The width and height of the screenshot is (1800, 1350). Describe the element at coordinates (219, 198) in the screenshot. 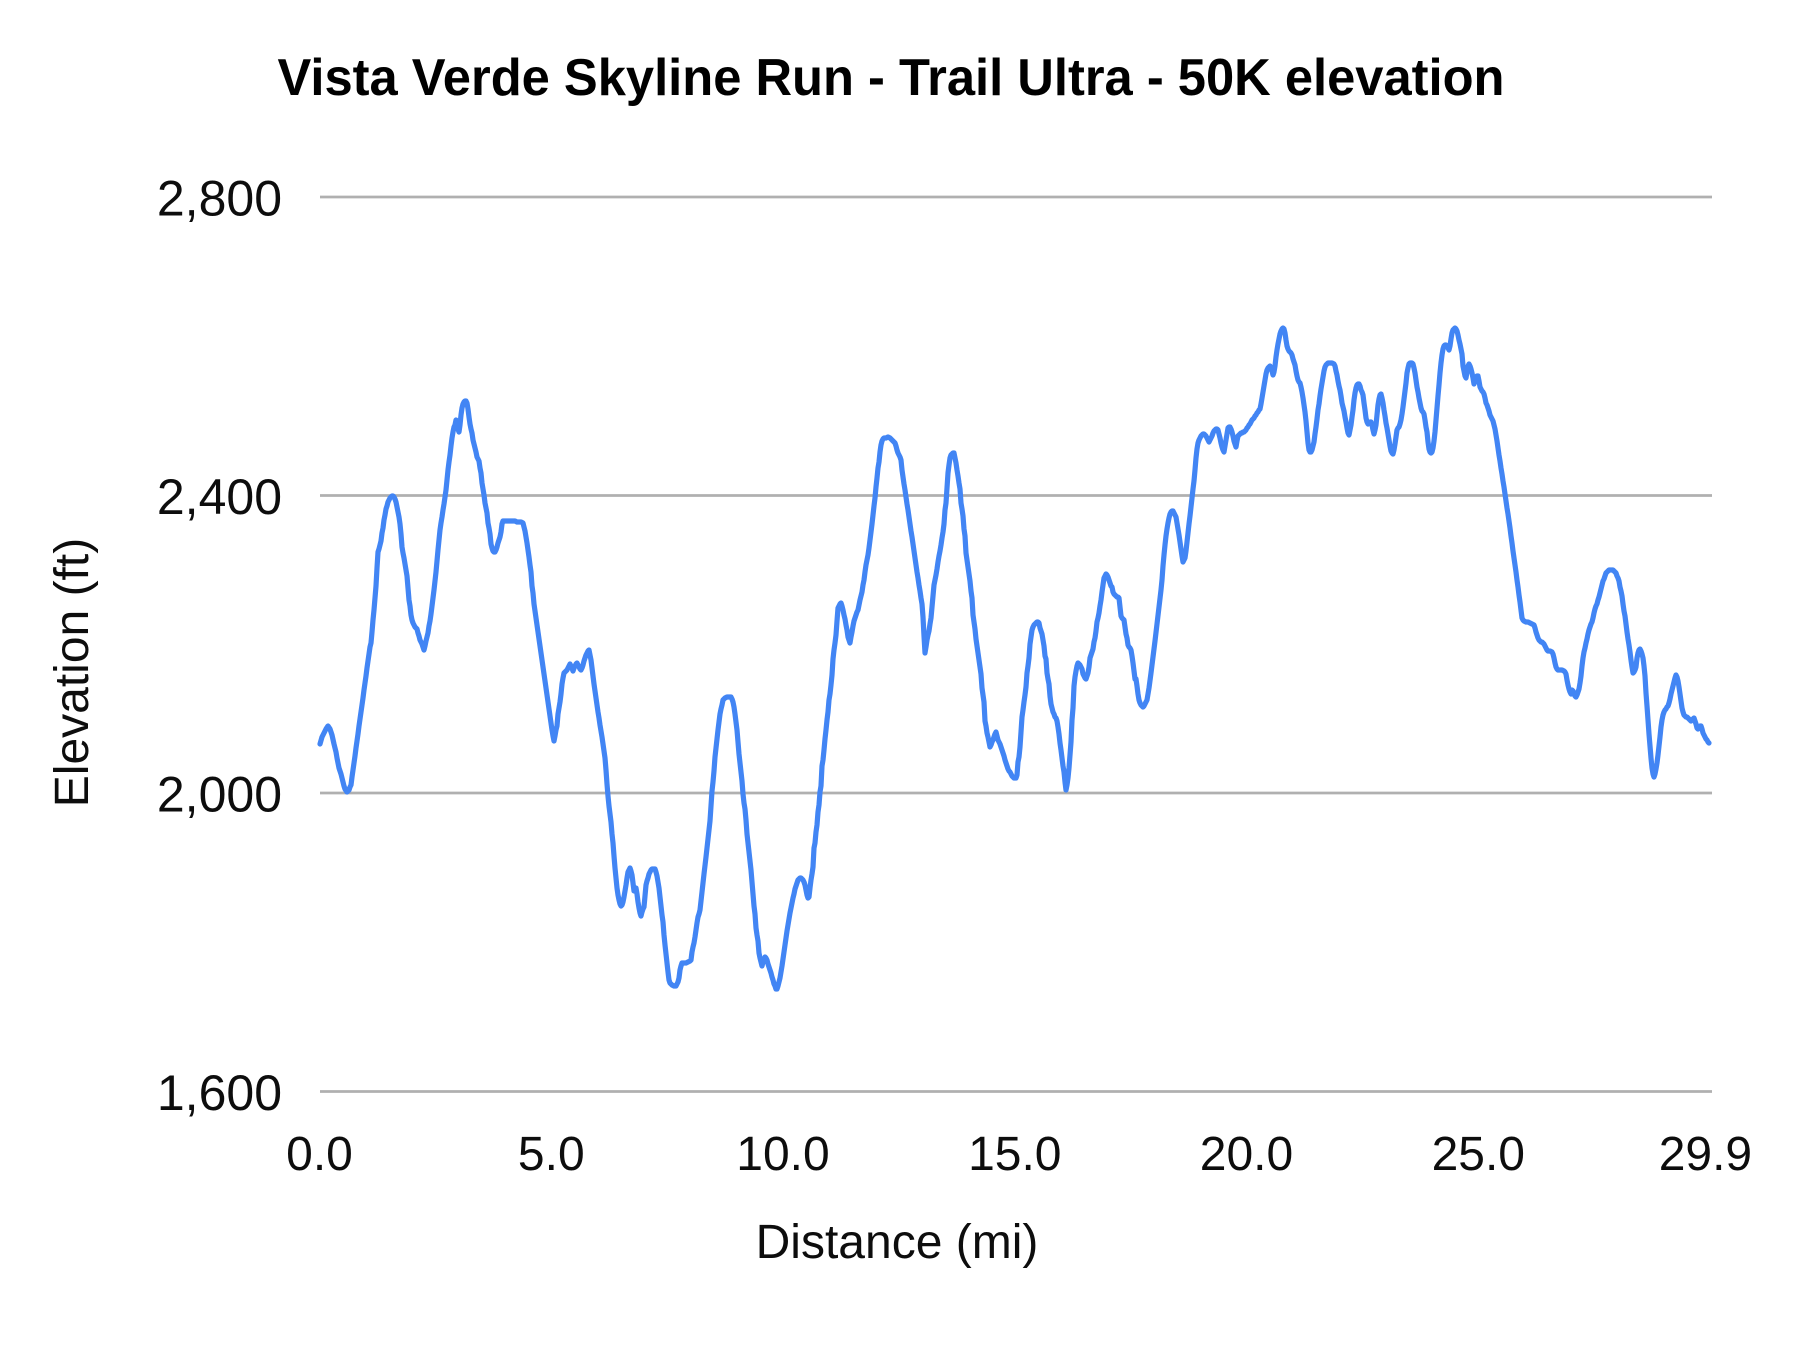

I see `svg-text: 2,800` at that location.